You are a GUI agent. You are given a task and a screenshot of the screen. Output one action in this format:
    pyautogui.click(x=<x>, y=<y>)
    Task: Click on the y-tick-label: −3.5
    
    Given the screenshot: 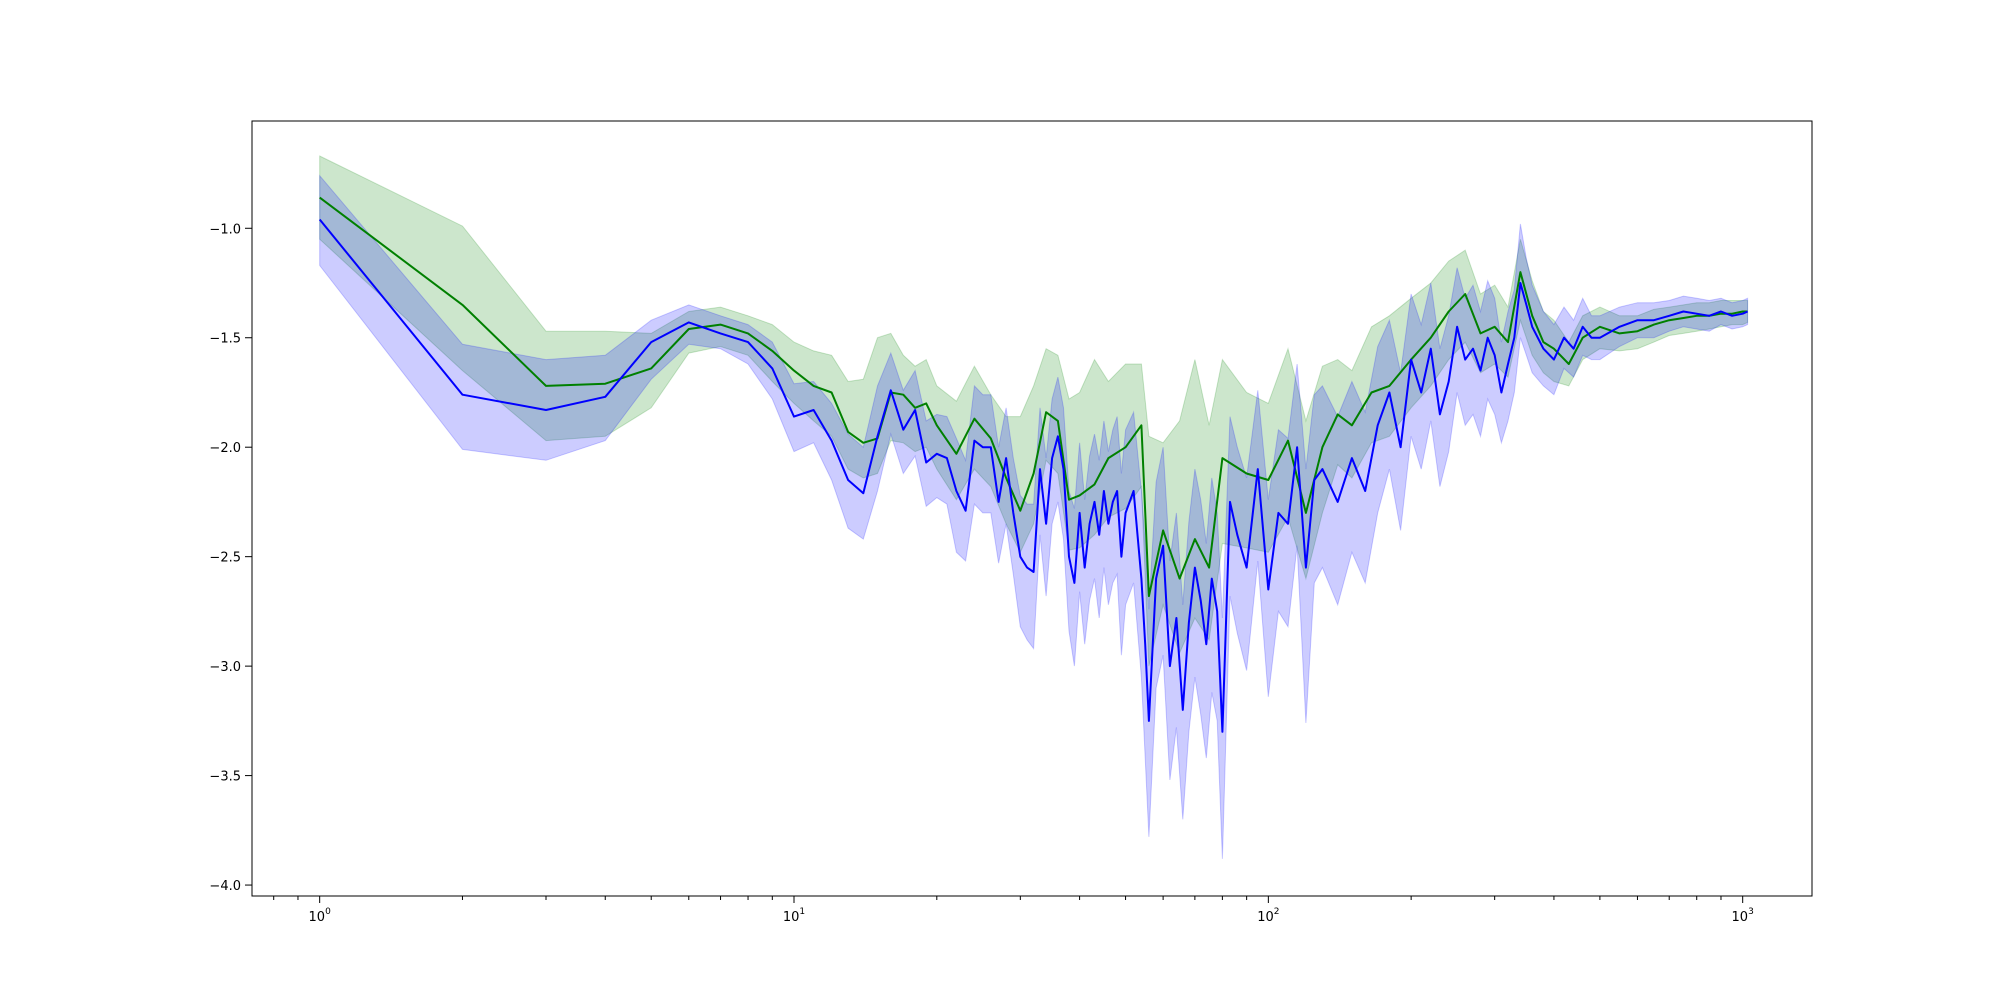 What is the action you would take?
    pyautogui.click(x=225, y=777)
    